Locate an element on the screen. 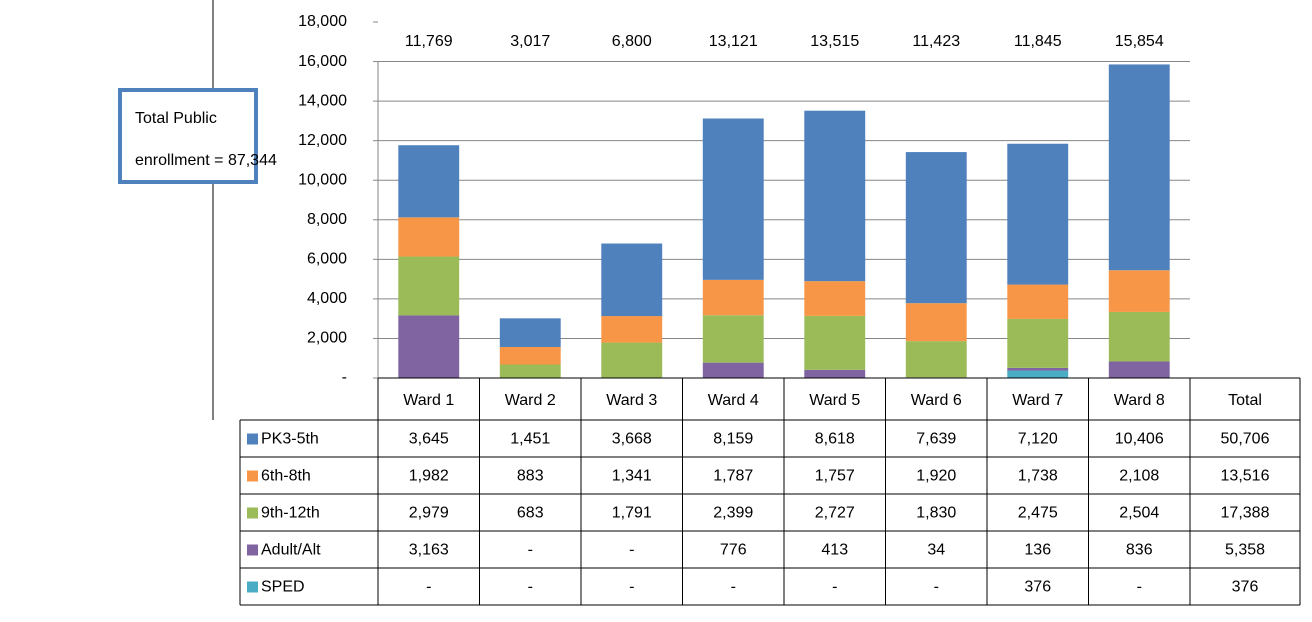 The width and height of the screenshot is (1312, 622). table-cell: 7,639 is located at coordinates (936, 439).